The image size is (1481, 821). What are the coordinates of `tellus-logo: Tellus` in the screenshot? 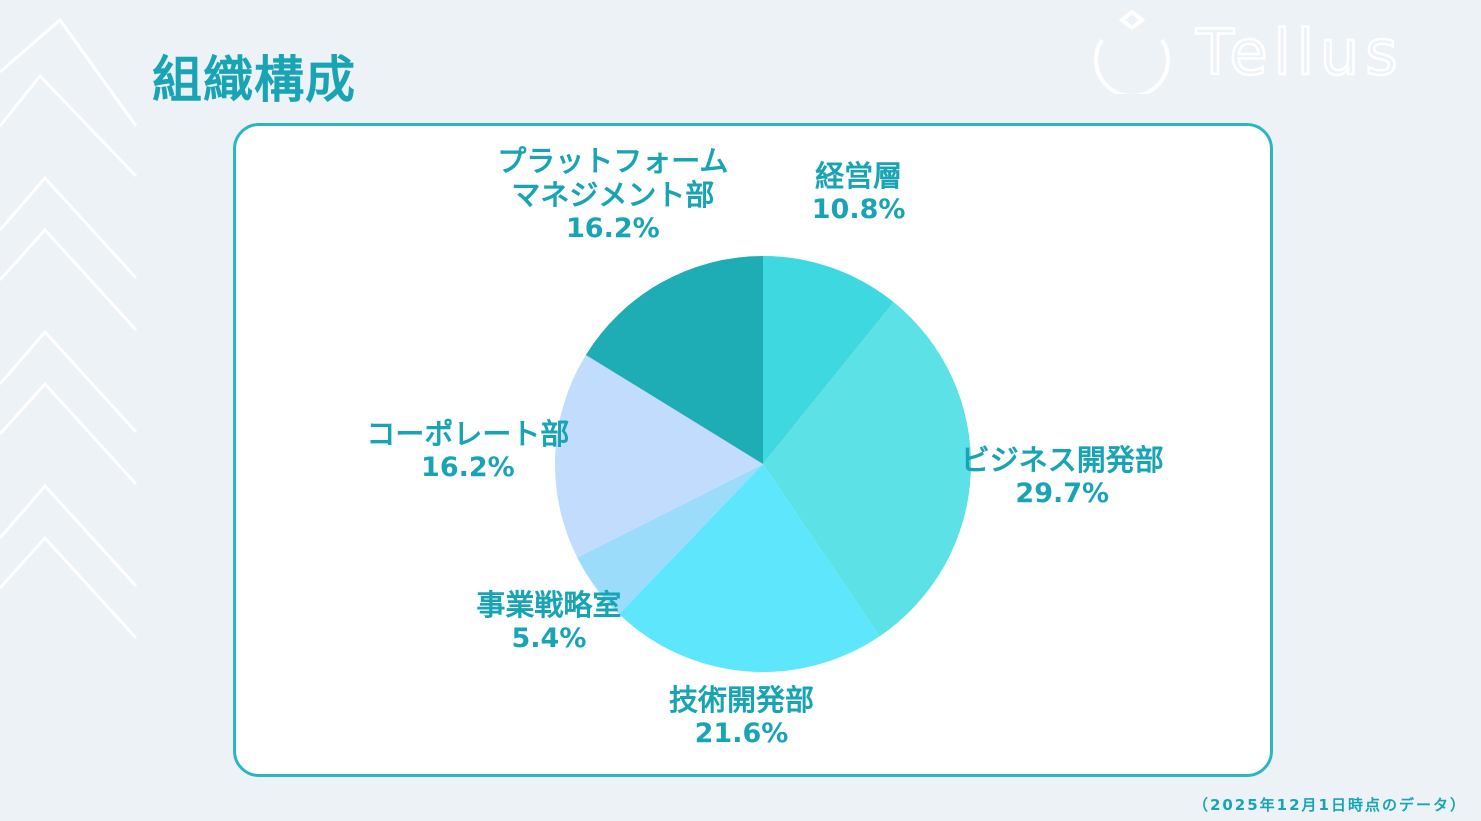 It's located at (1249, 52).